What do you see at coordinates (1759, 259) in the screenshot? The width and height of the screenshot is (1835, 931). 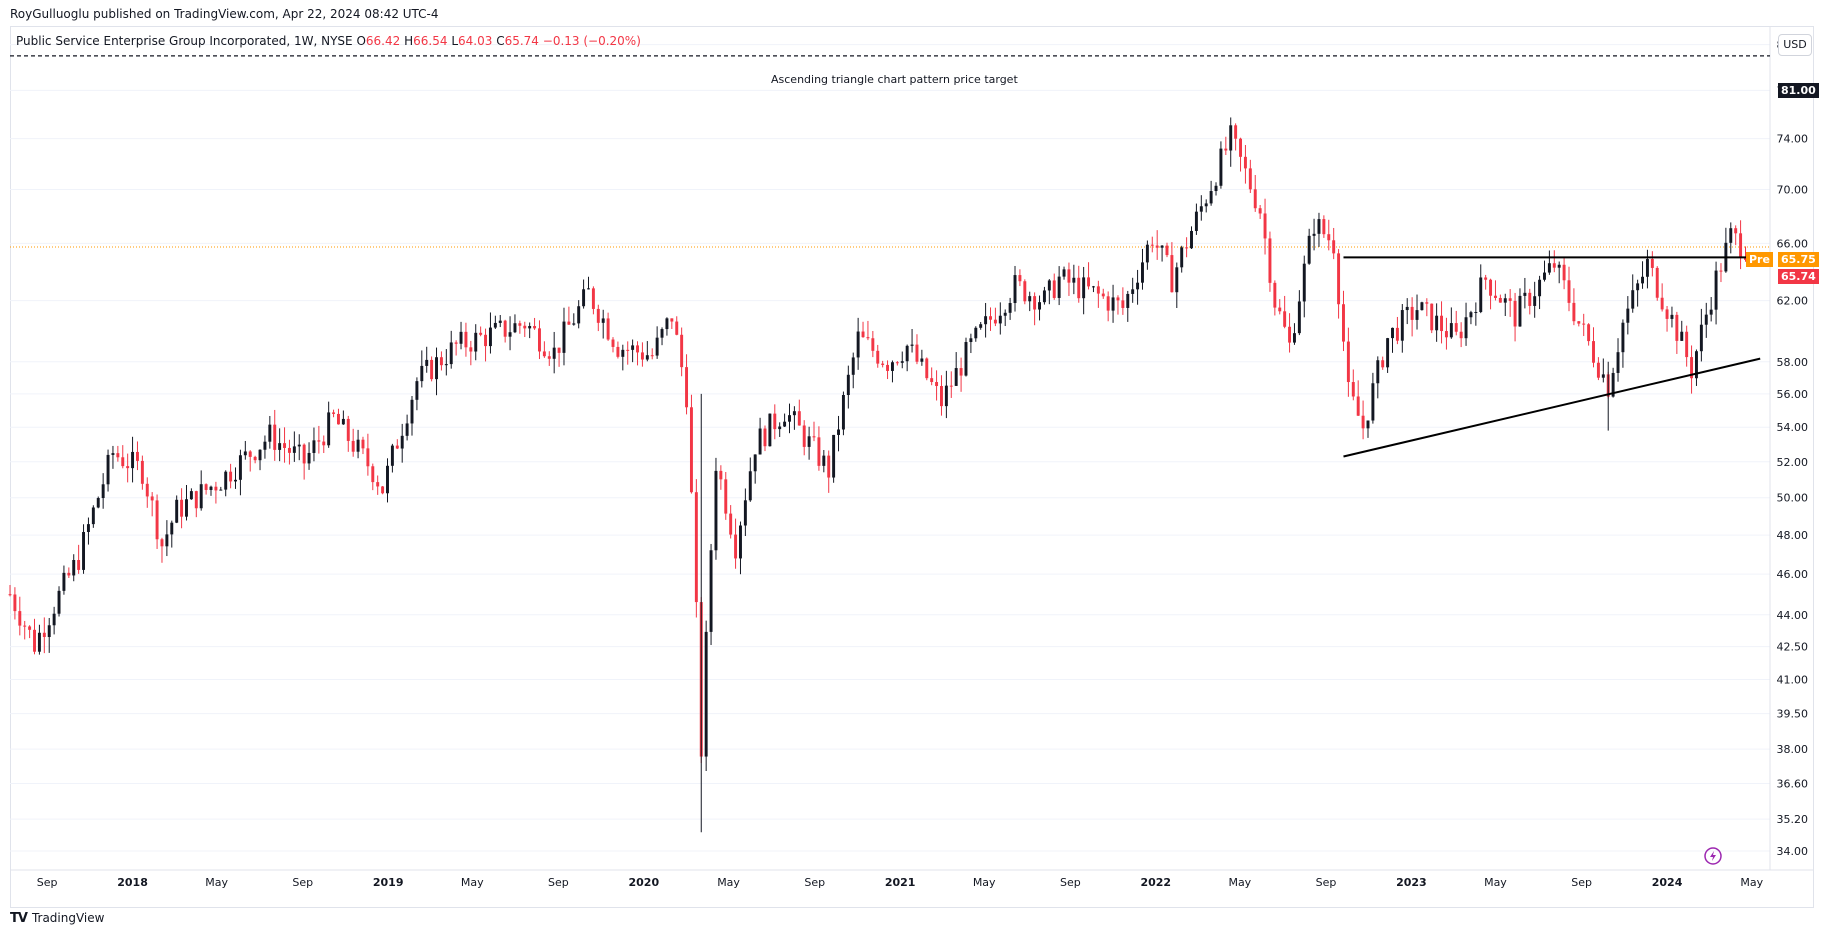 I see `pre-market-tag: Pre` at bounding box center [1759, 259].